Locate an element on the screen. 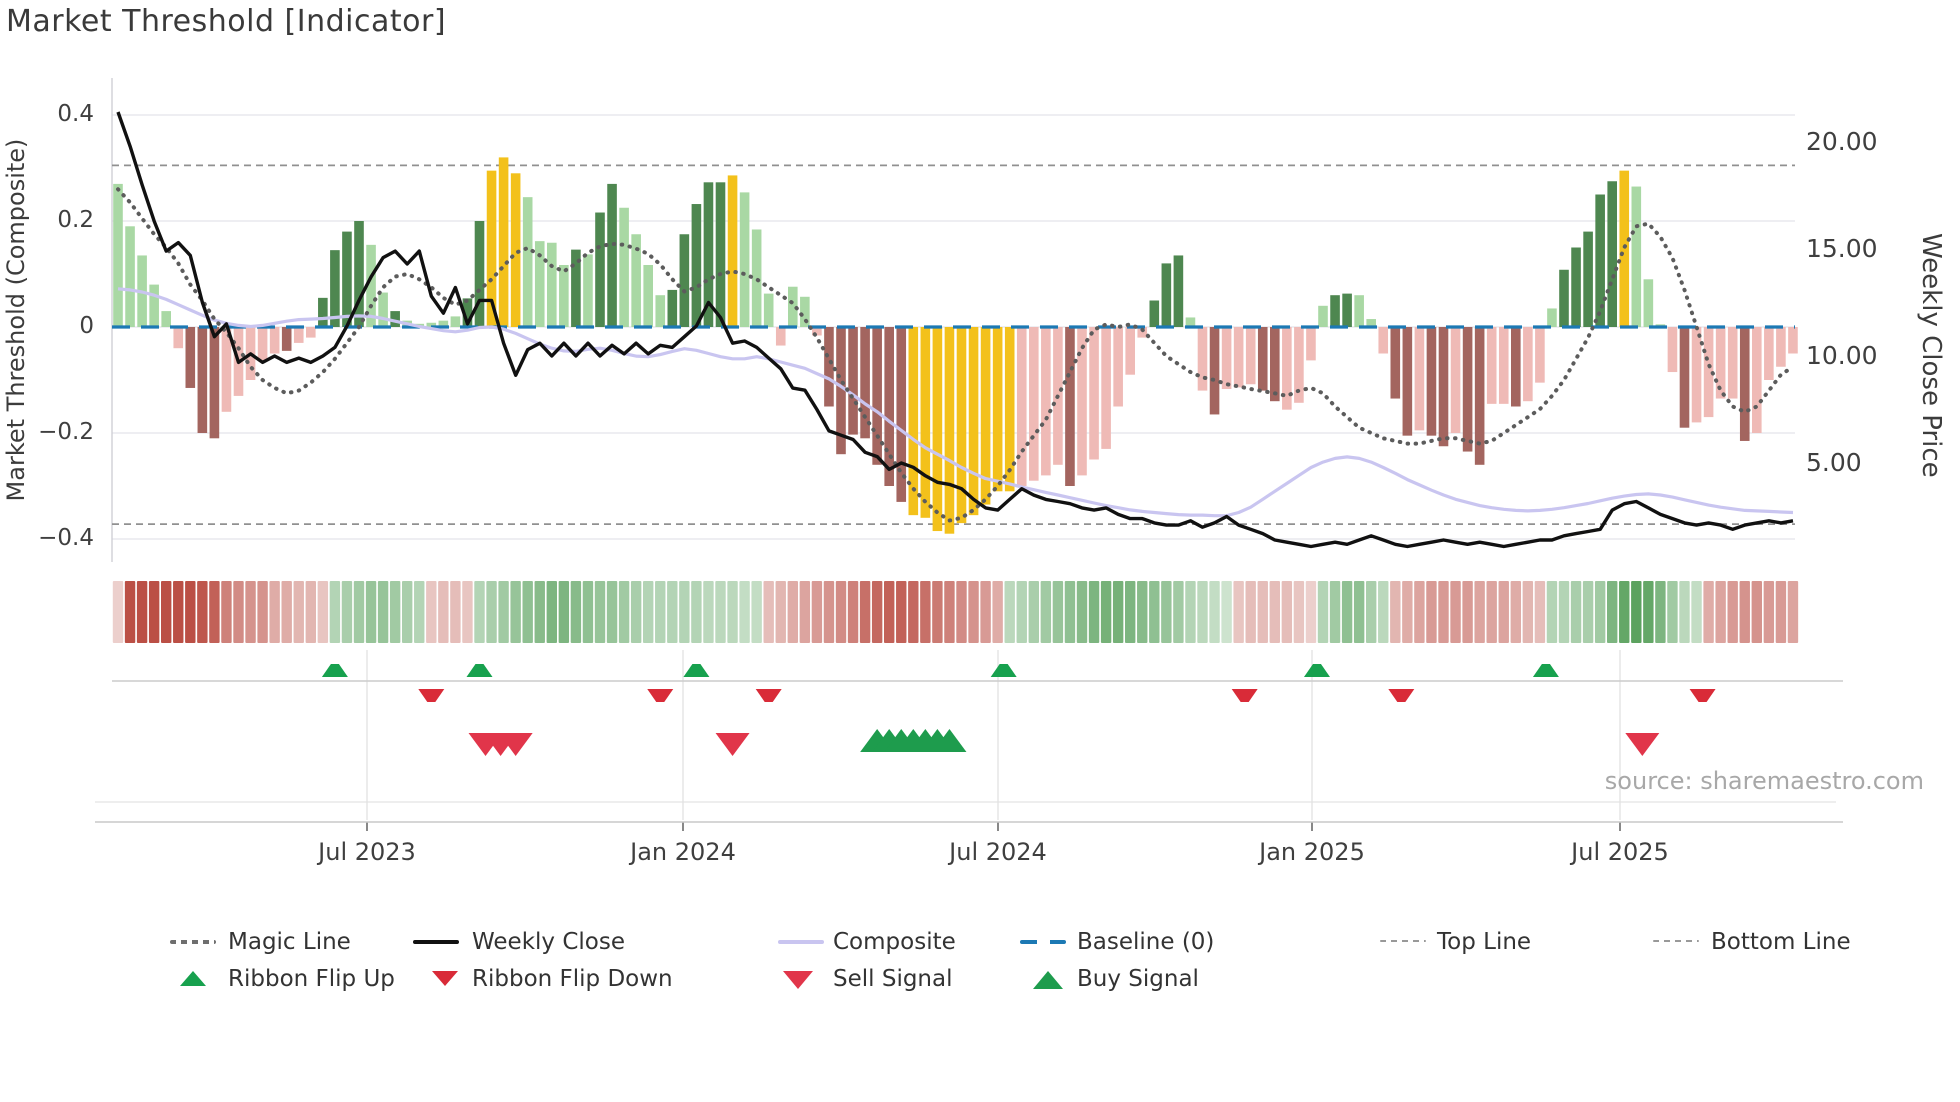 The height and width of the screenshot is (1102, 1960). left-tick-label: 0.4 is located at coordinates (75, 114).